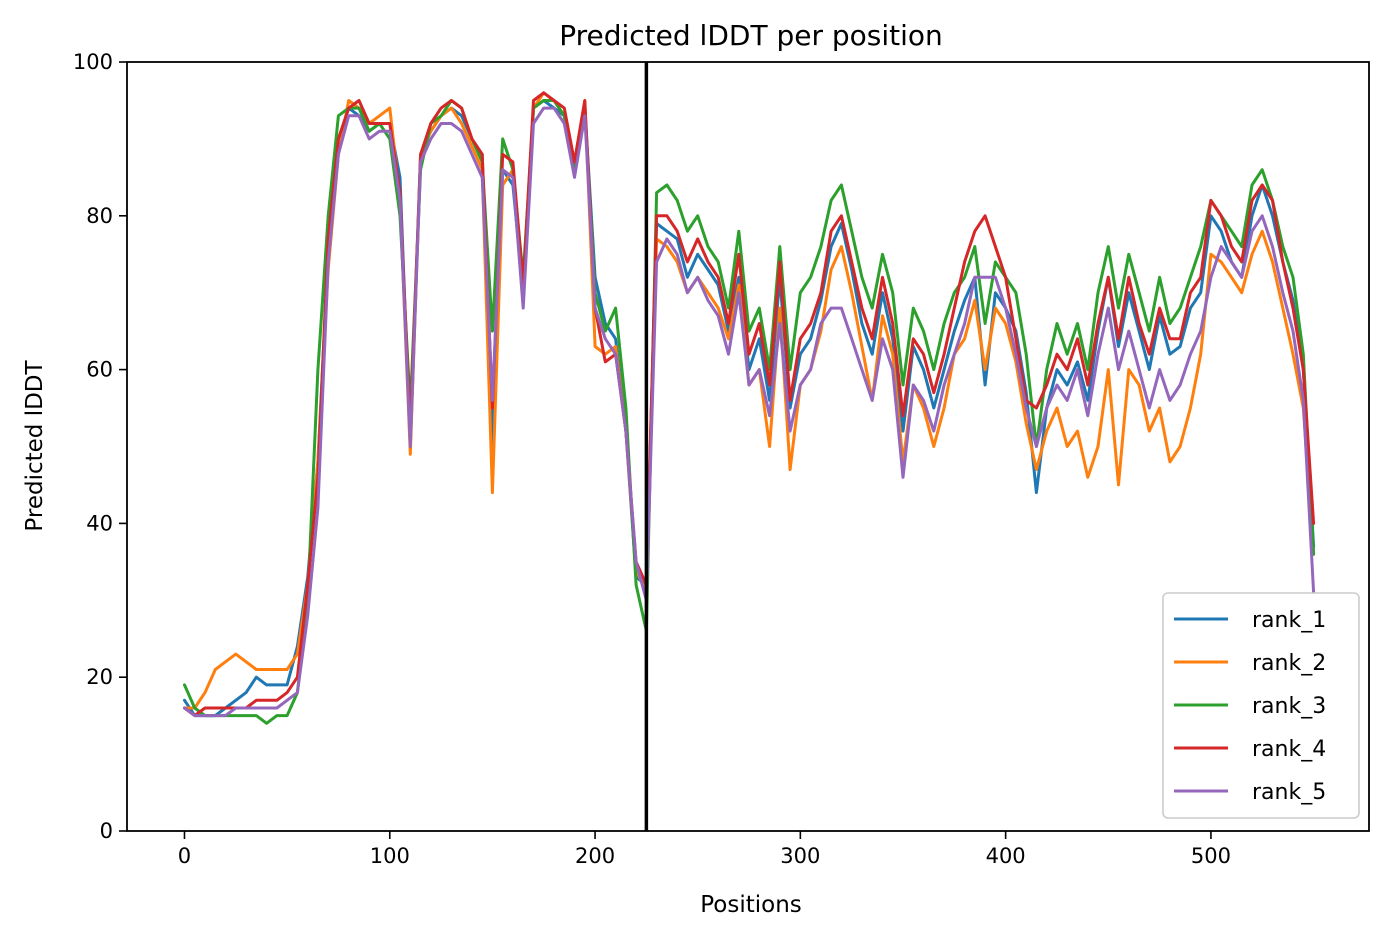  What do you see at coordinates (1211, 856) in the screenshot?
I see `x-tick-label: 500` at bounding box center [1211, 856].